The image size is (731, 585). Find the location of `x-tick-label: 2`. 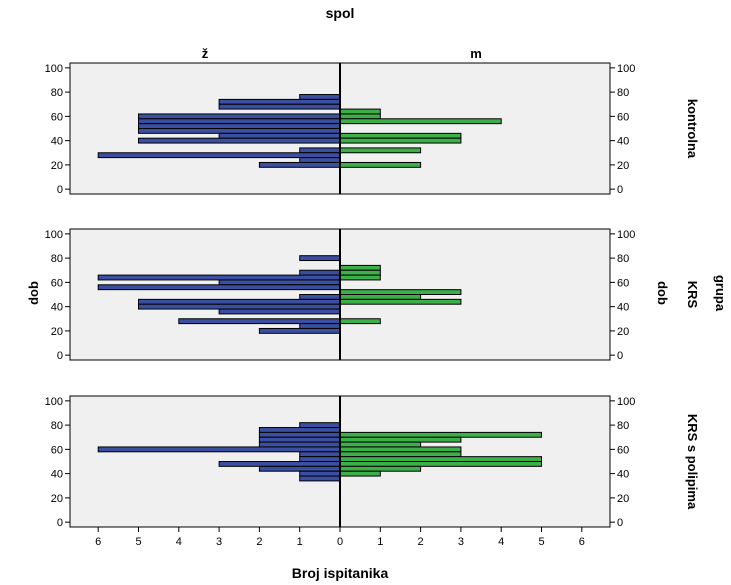

x-tick-label: 2 is located at coordinates (421, 542).